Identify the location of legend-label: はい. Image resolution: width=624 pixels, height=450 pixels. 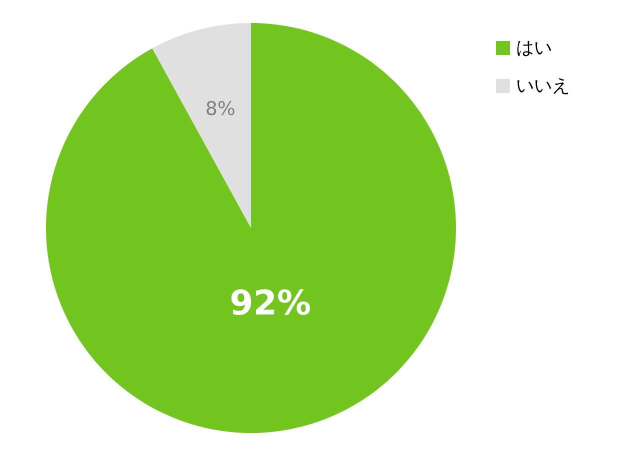
(534, 48).